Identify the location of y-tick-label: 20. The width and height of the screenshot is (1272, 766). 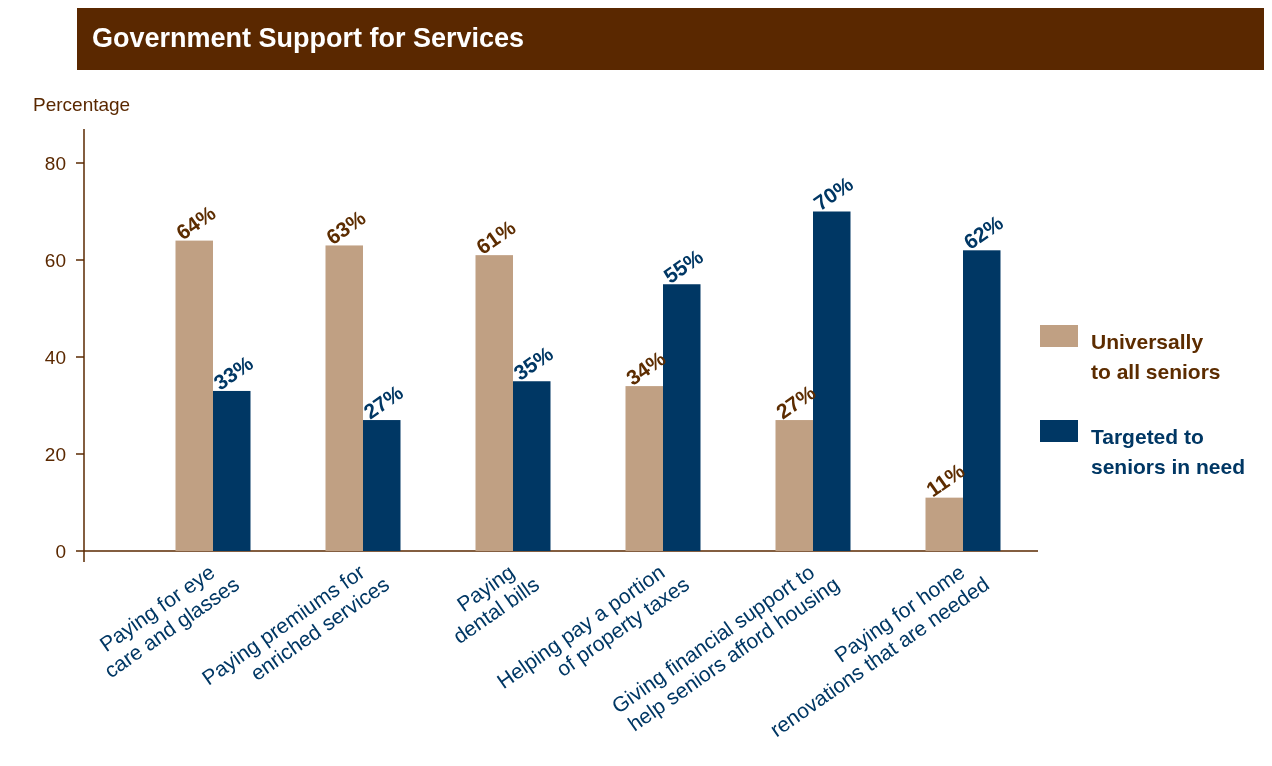
(55, 454).